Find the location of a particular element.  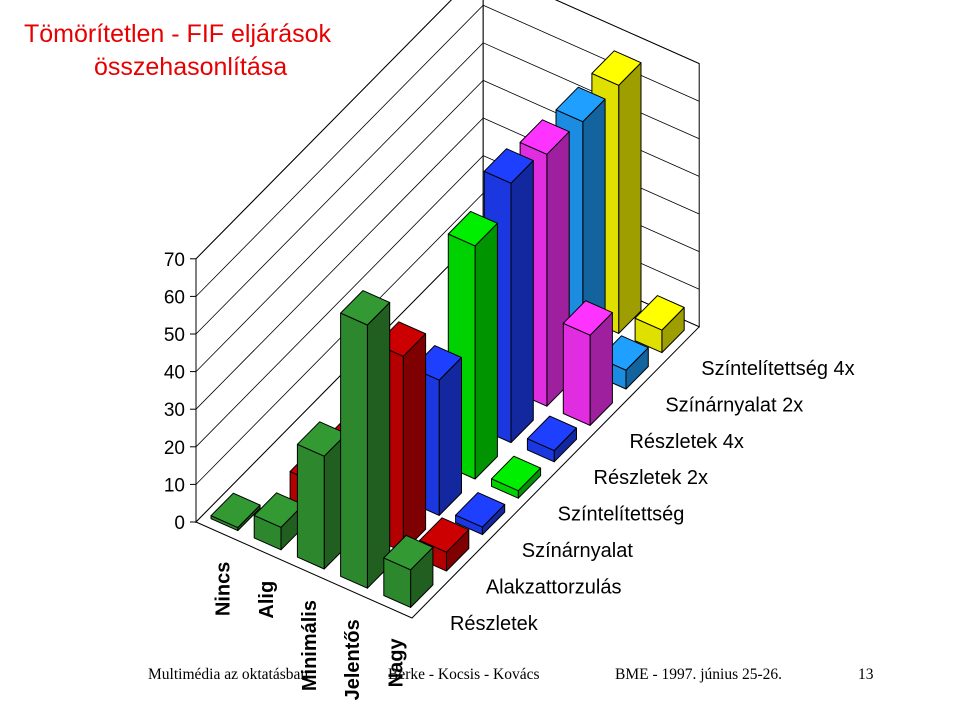

x-category-label: Nagy is located at coordinates (396, 663).